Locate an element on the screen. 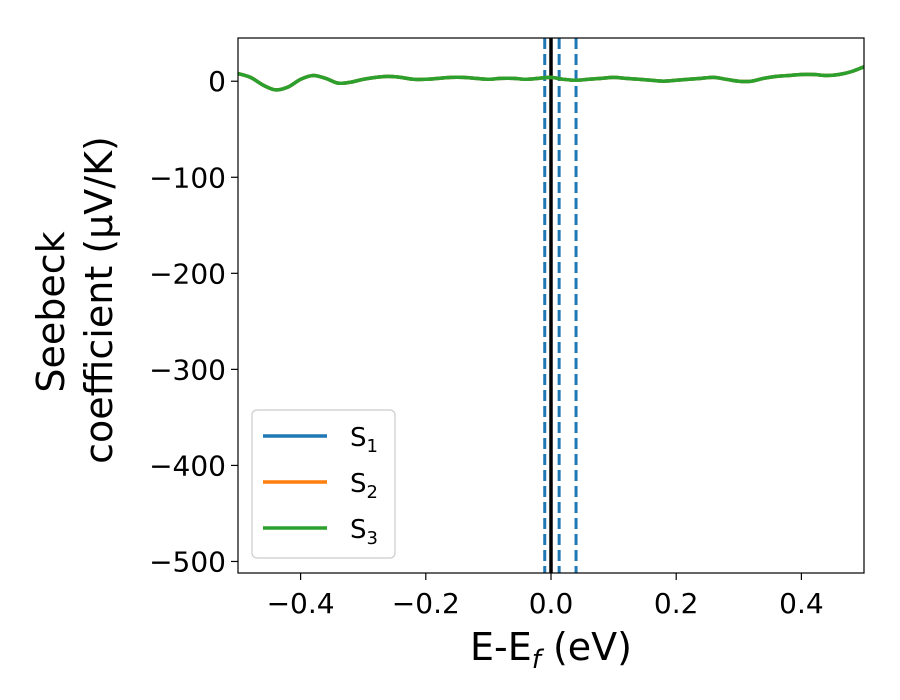  x-axis-label: E-Ef (eV) is located at coordinates (551, 650).